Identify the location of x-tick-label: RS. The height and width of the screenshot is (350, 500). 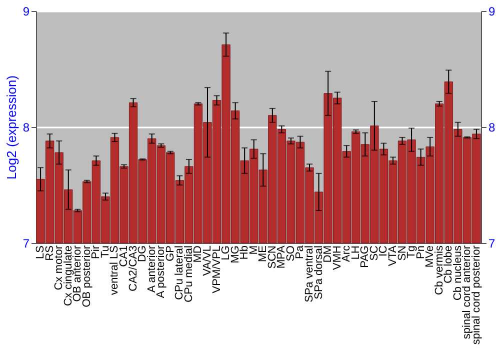
(50, 253).